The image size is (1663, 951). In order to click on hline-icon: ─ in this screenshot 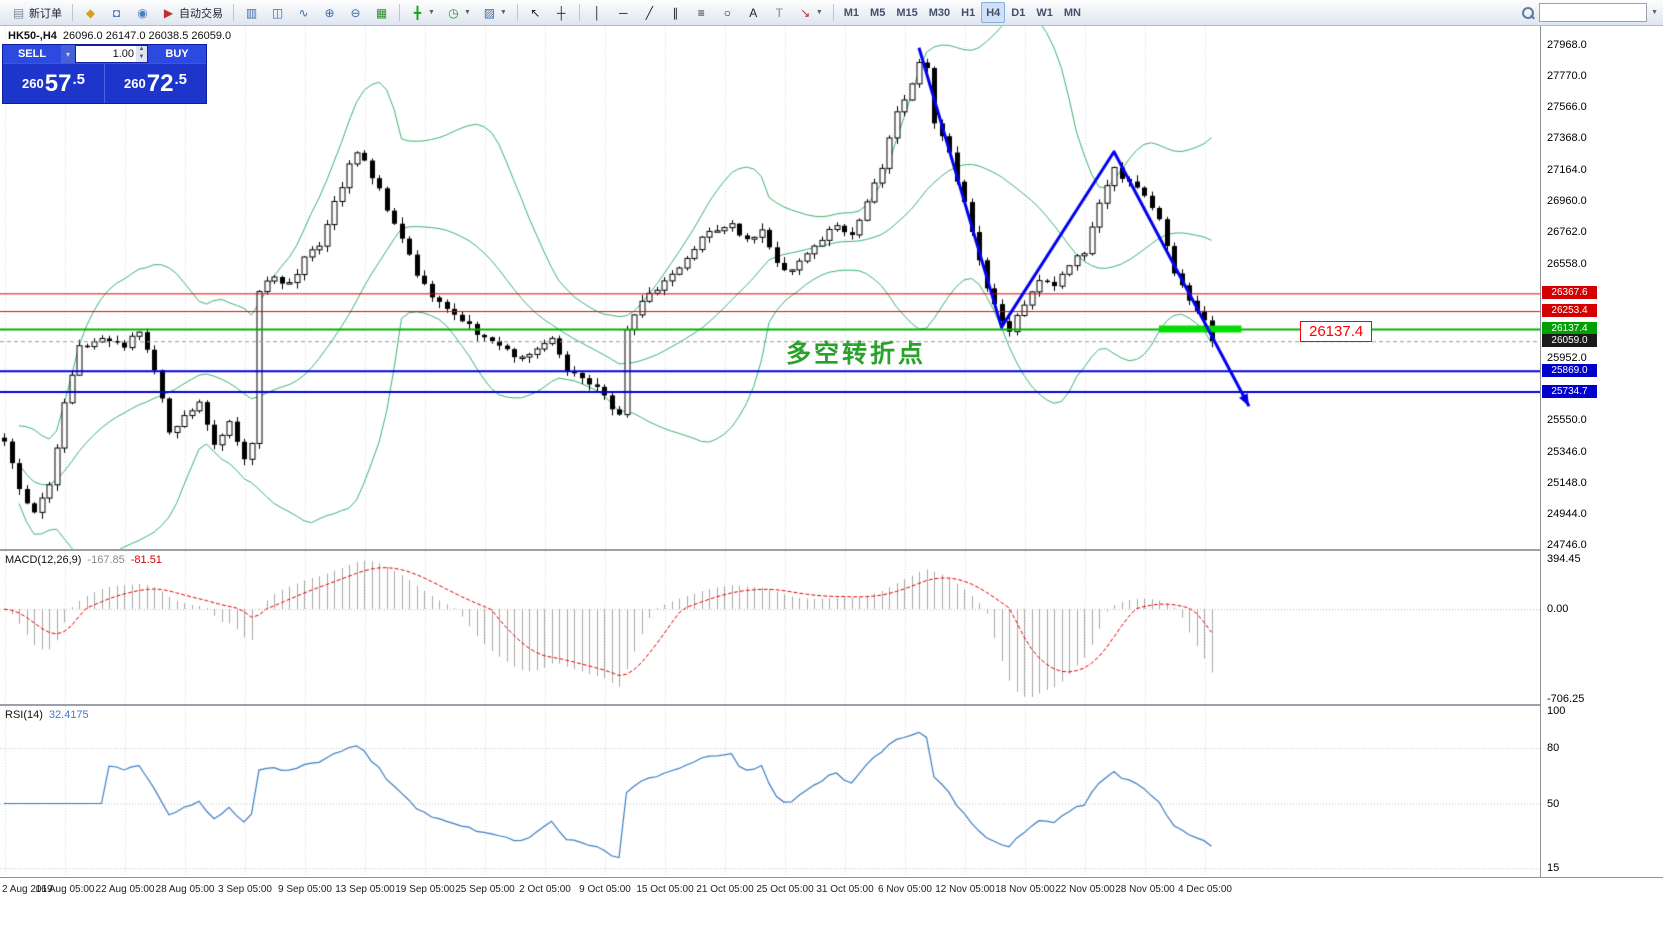, I will do `click(623, 12)`.